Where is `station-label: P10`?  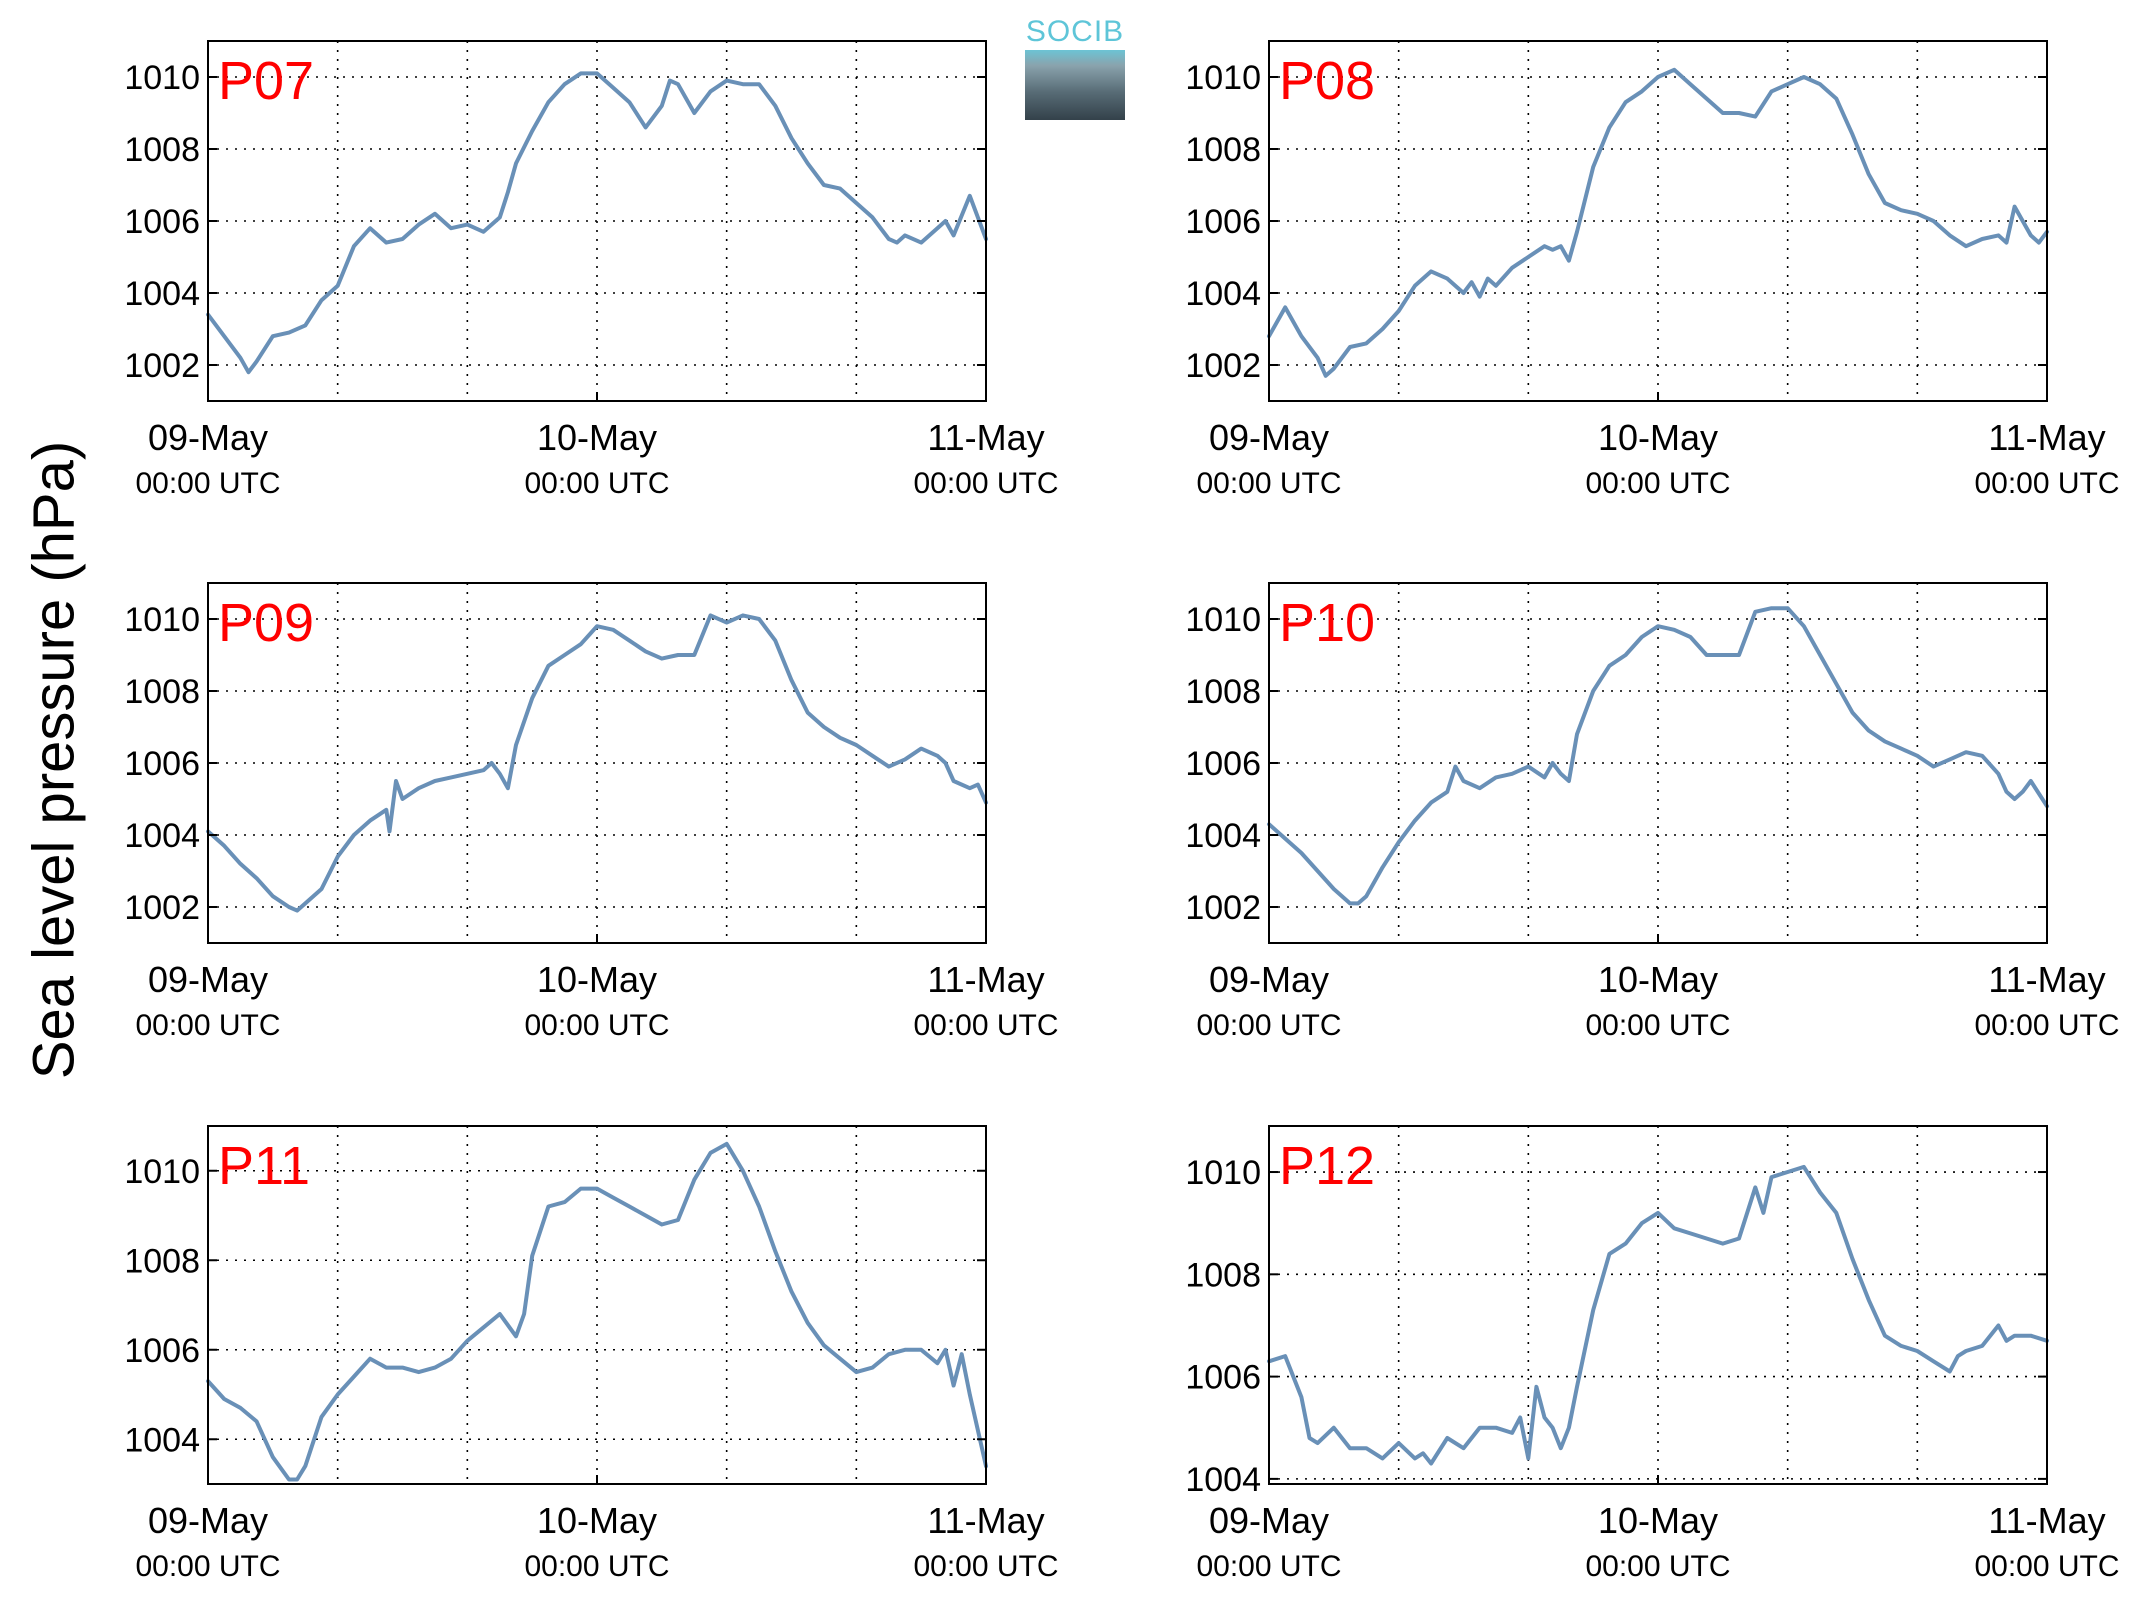
station-label: P10 is located at coordinates (1327, 623).